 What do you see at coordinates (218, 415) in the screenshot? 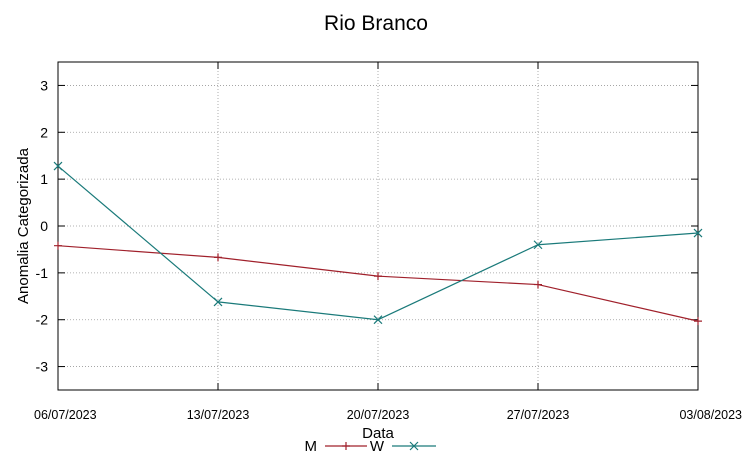
I see `x-tick-label: 13/07/2023` at bounding box center [218, 415].